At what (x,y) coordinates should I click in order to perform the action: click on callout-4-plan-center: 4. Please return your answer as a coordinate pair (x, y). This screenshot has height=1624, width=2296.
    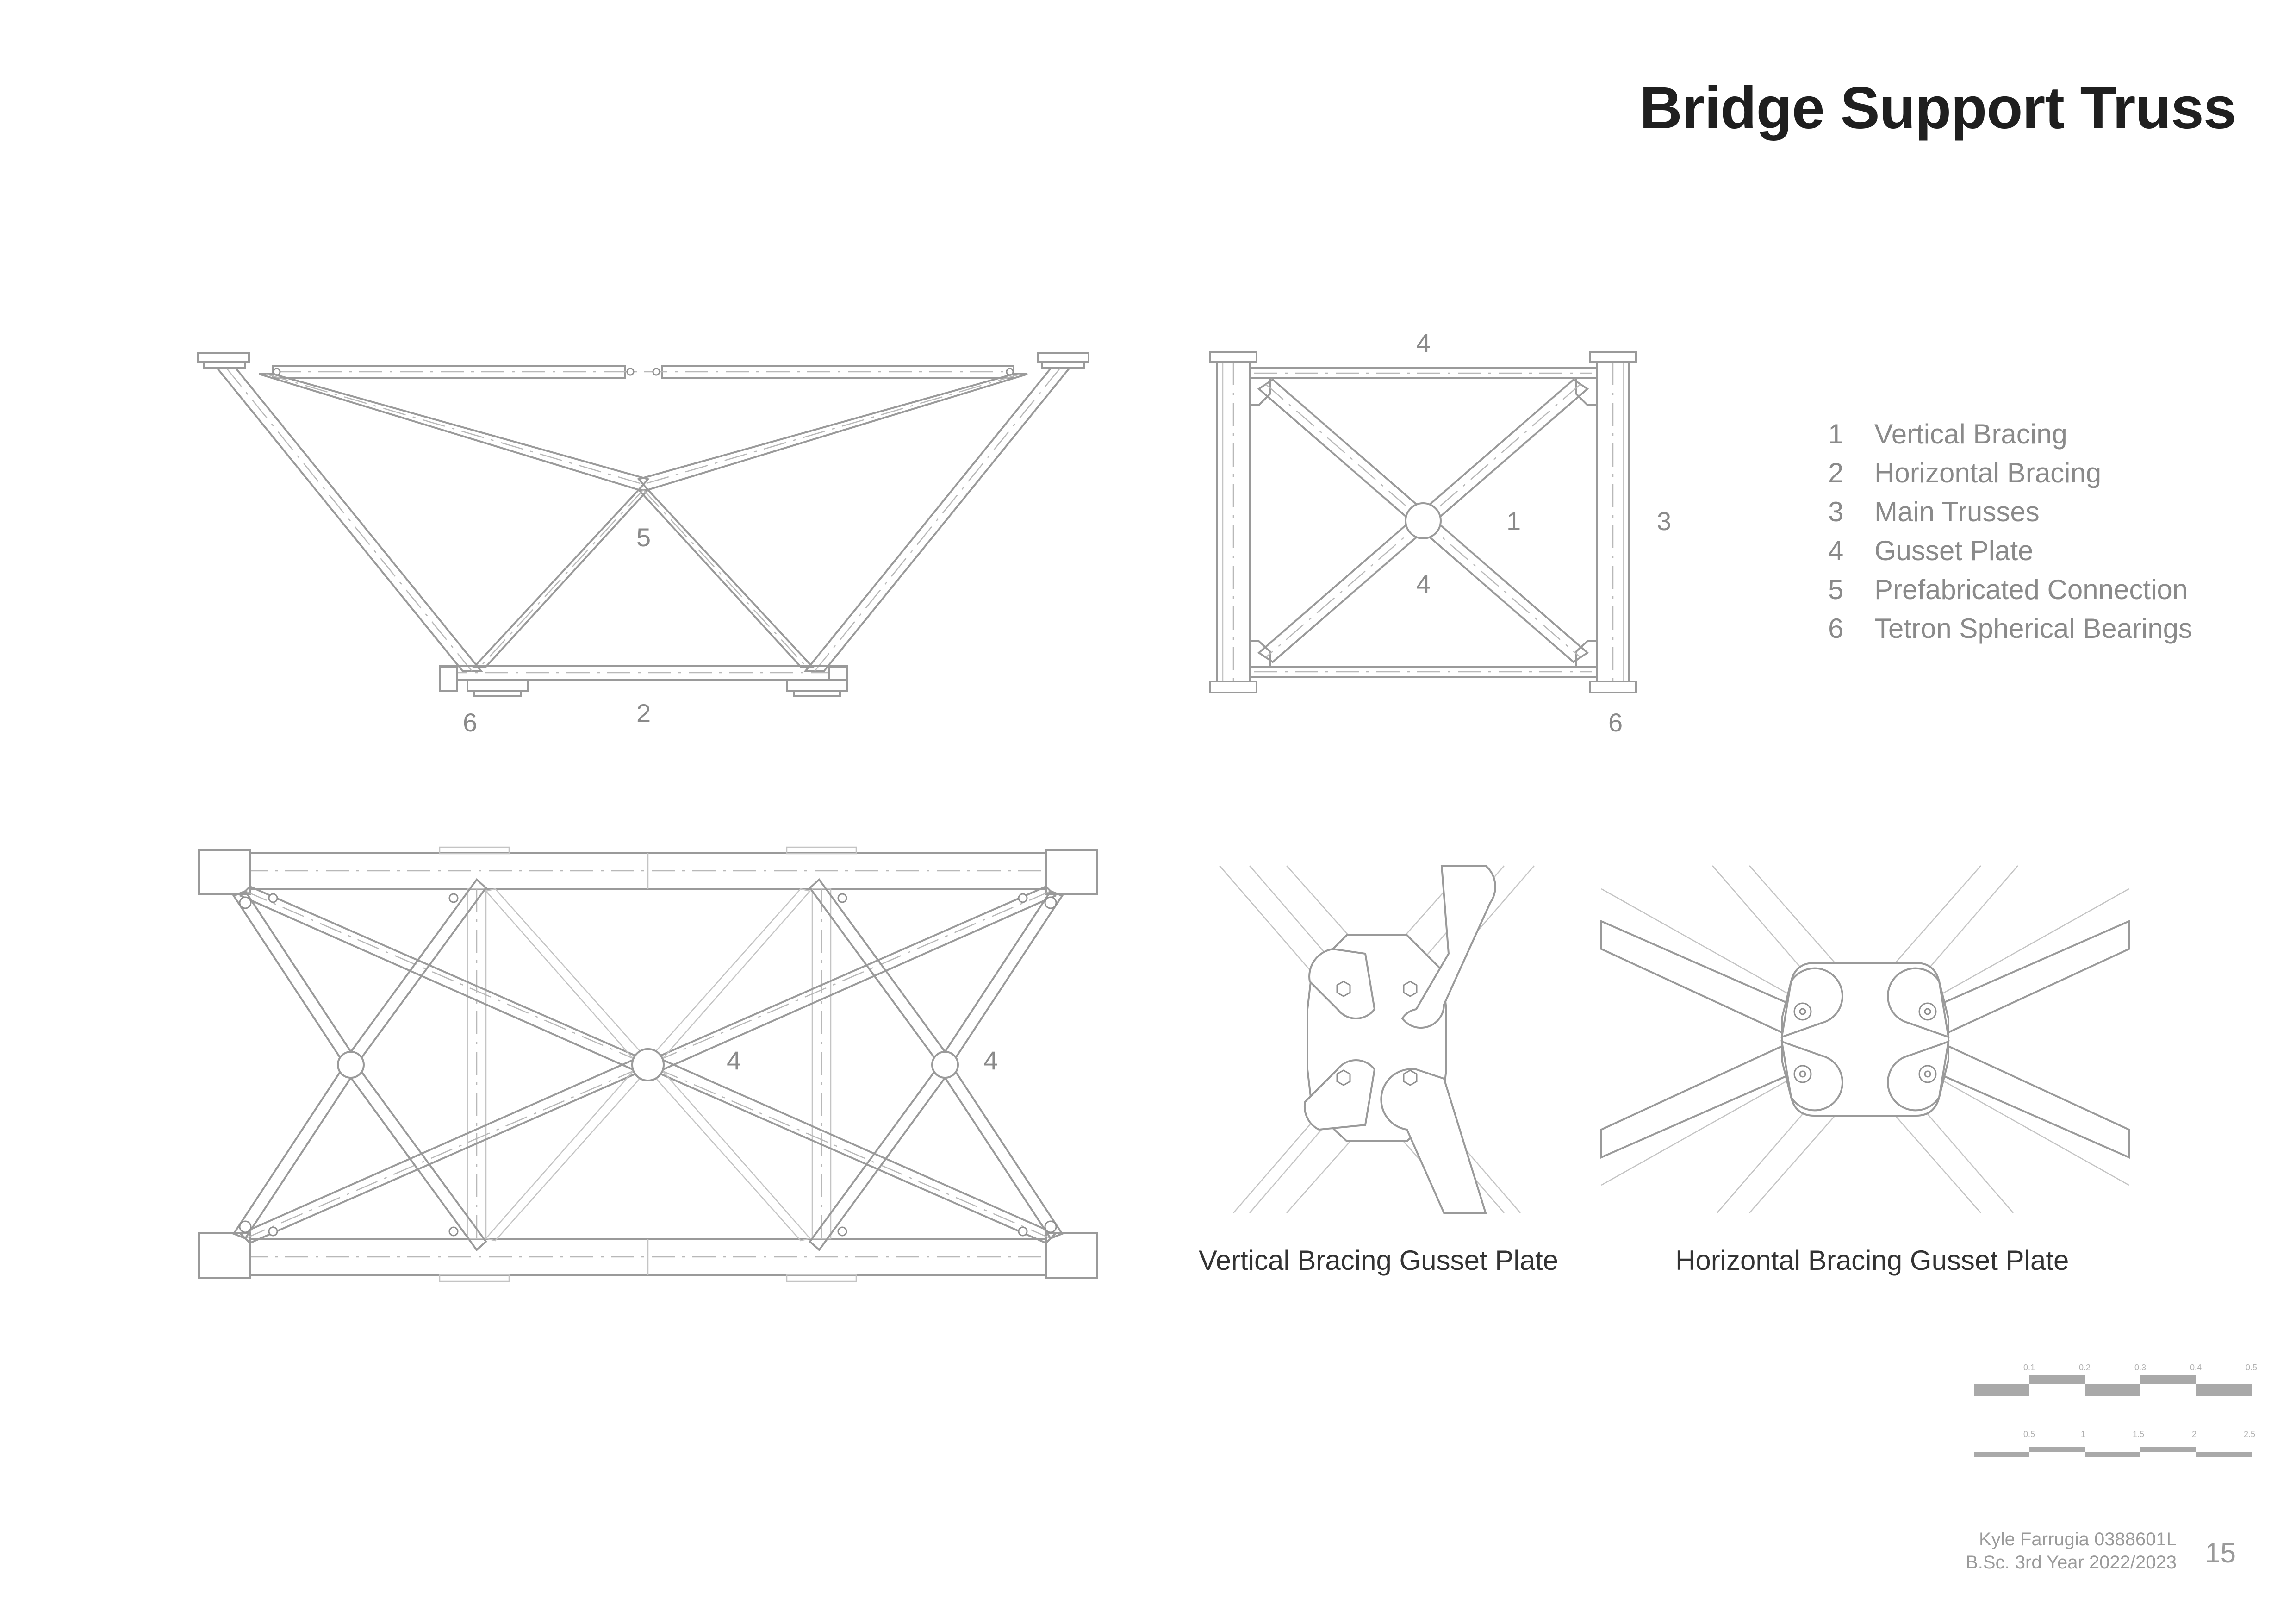
    Looking at the image, I should click on (734, 1060).